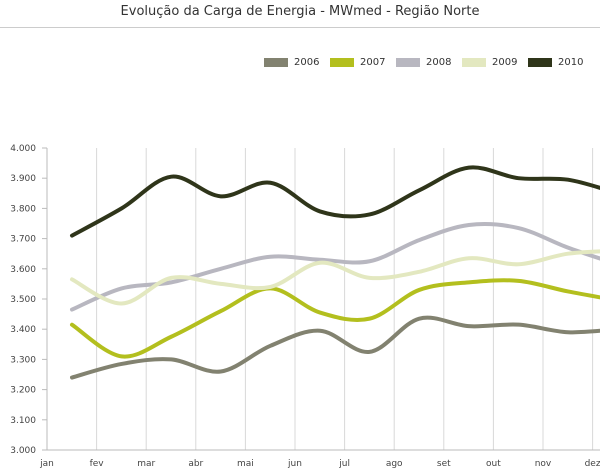 Image resolution: width=600 pixels, height=471 pixels. What do you see at coordinates (307, 62) in the screenshot?
I see `legend-label: 2006` at bounding box center [307, 62].